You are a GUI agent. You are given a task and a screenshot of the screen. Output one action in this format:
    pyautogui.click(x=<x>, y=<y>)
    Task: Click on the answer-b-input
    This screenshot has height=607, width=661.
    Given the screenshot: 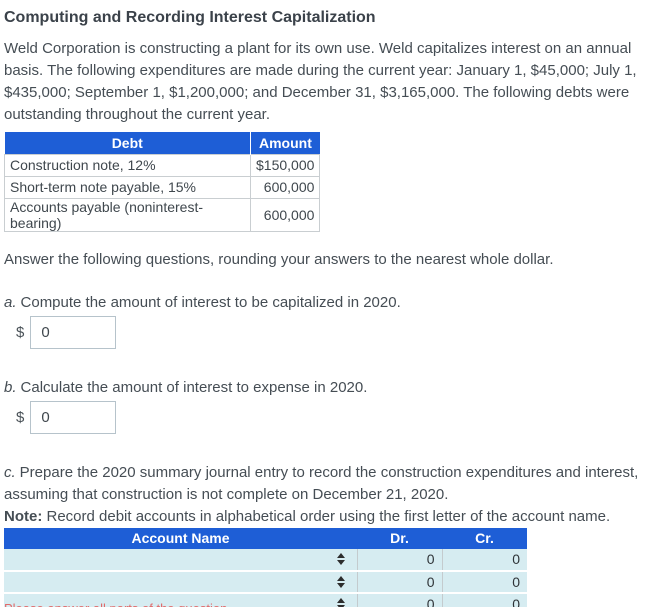 What is the action you would take?
    pyautogui.click(x=73, y=417)
    